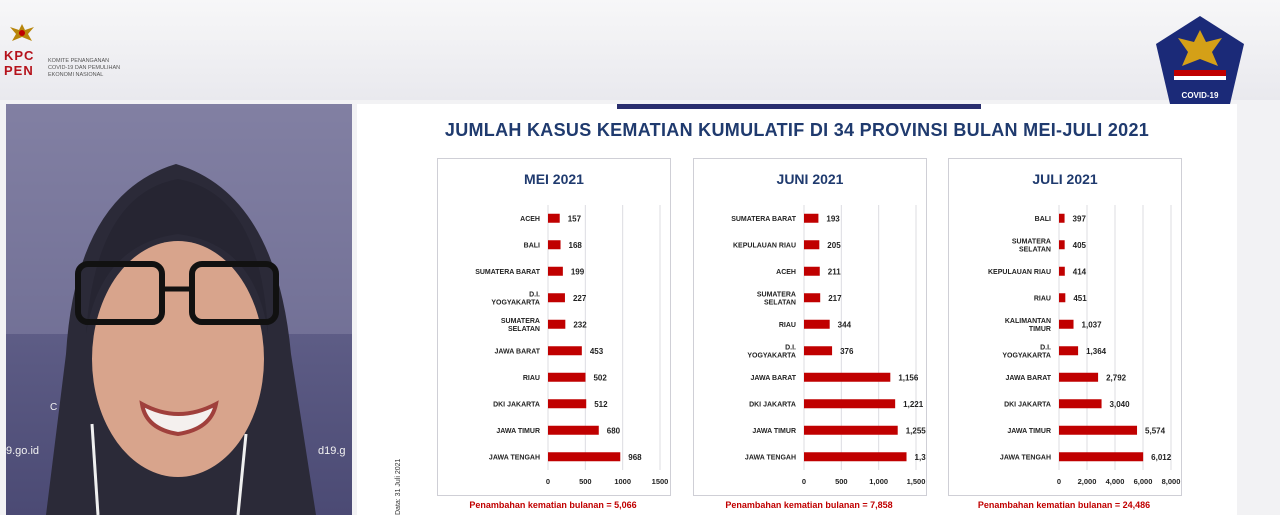 Image resolution: width=1280 pixels, height=515 pixels. I want to click on garuda-emblem-icon, so click(22, 32).